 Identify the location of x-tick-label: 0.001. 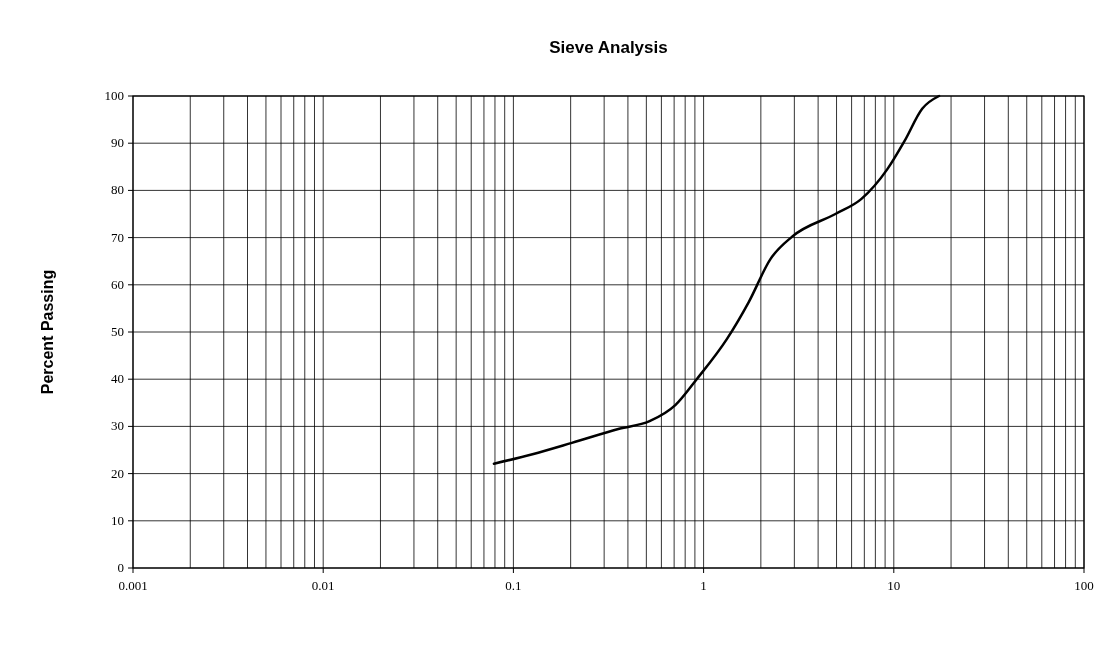
(133, 585).